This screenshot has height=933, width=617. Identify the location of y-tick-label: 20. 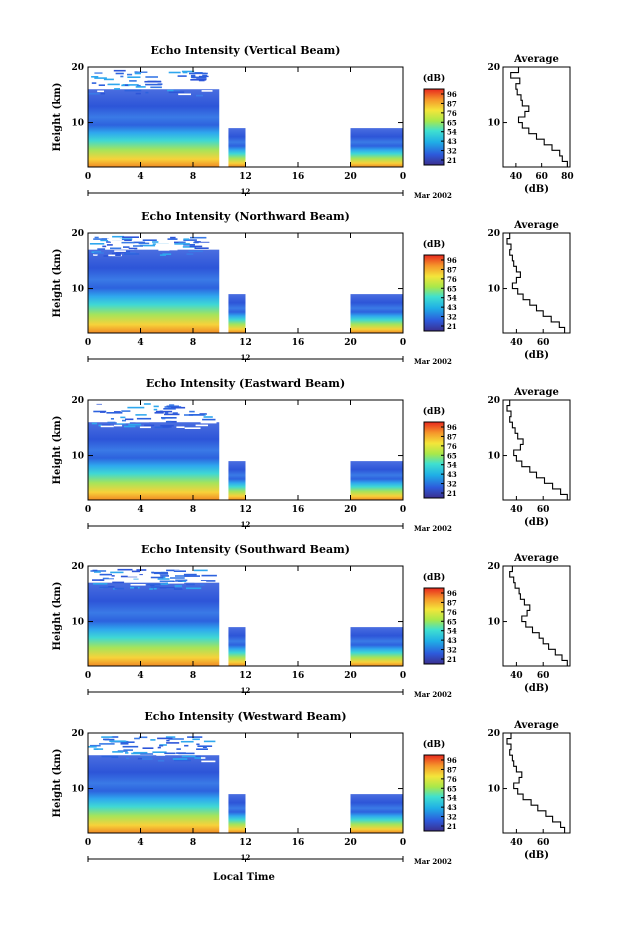
(77, 734).